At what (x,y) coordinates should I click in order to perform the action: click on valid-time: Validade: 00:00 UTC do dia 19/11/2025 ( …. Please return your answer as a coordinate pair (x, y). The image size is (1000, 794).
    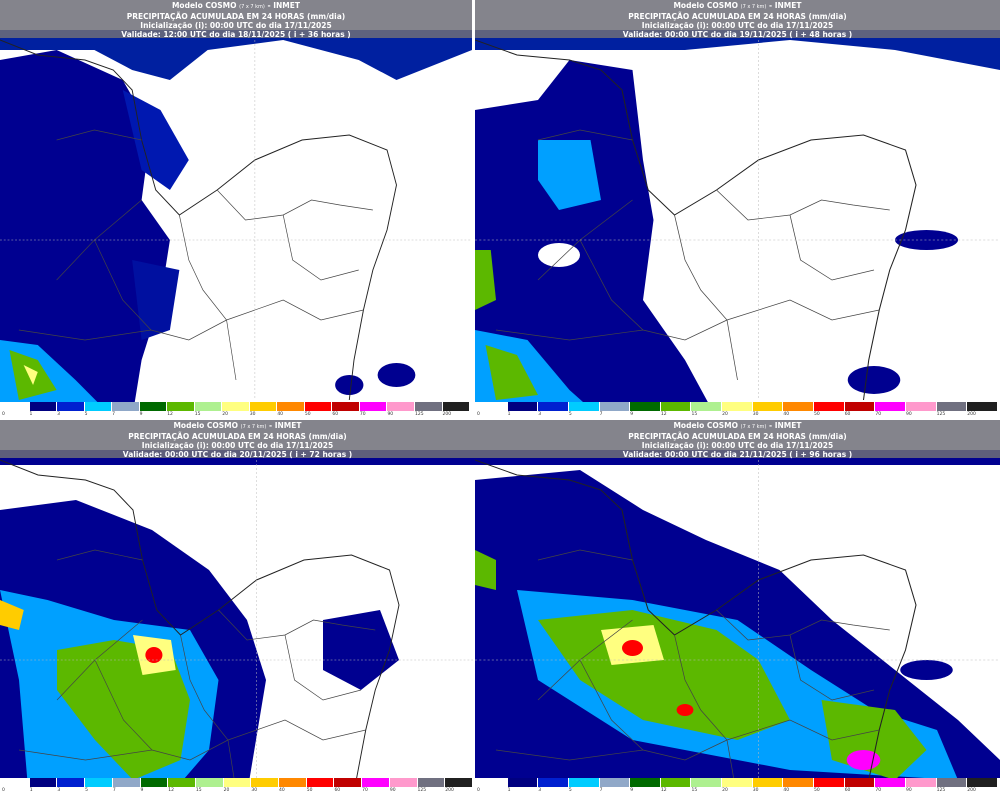
    Looking at the image, I should click on (737, 34).